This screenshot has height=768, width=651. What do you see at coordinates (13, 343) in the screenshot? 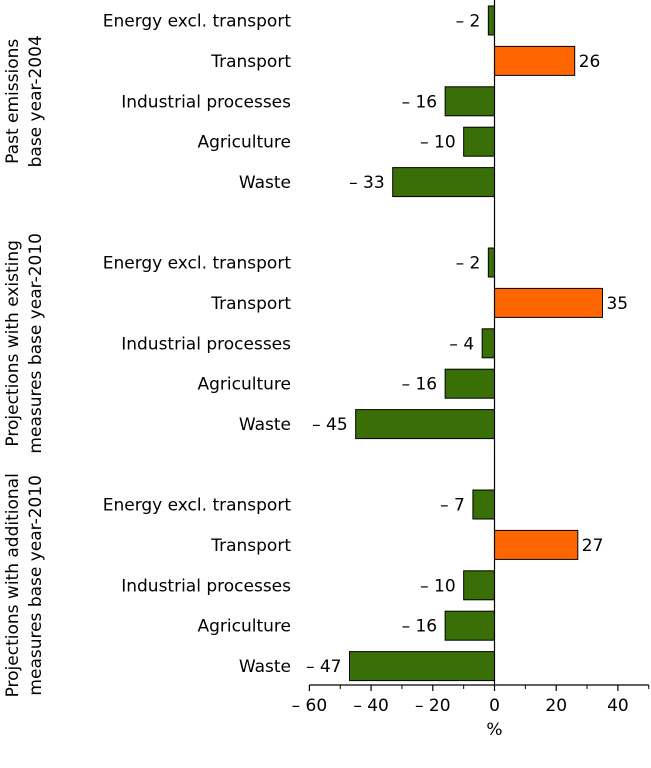
I see `group-title-line: Projections with existing` at bounding box center [13, 343].